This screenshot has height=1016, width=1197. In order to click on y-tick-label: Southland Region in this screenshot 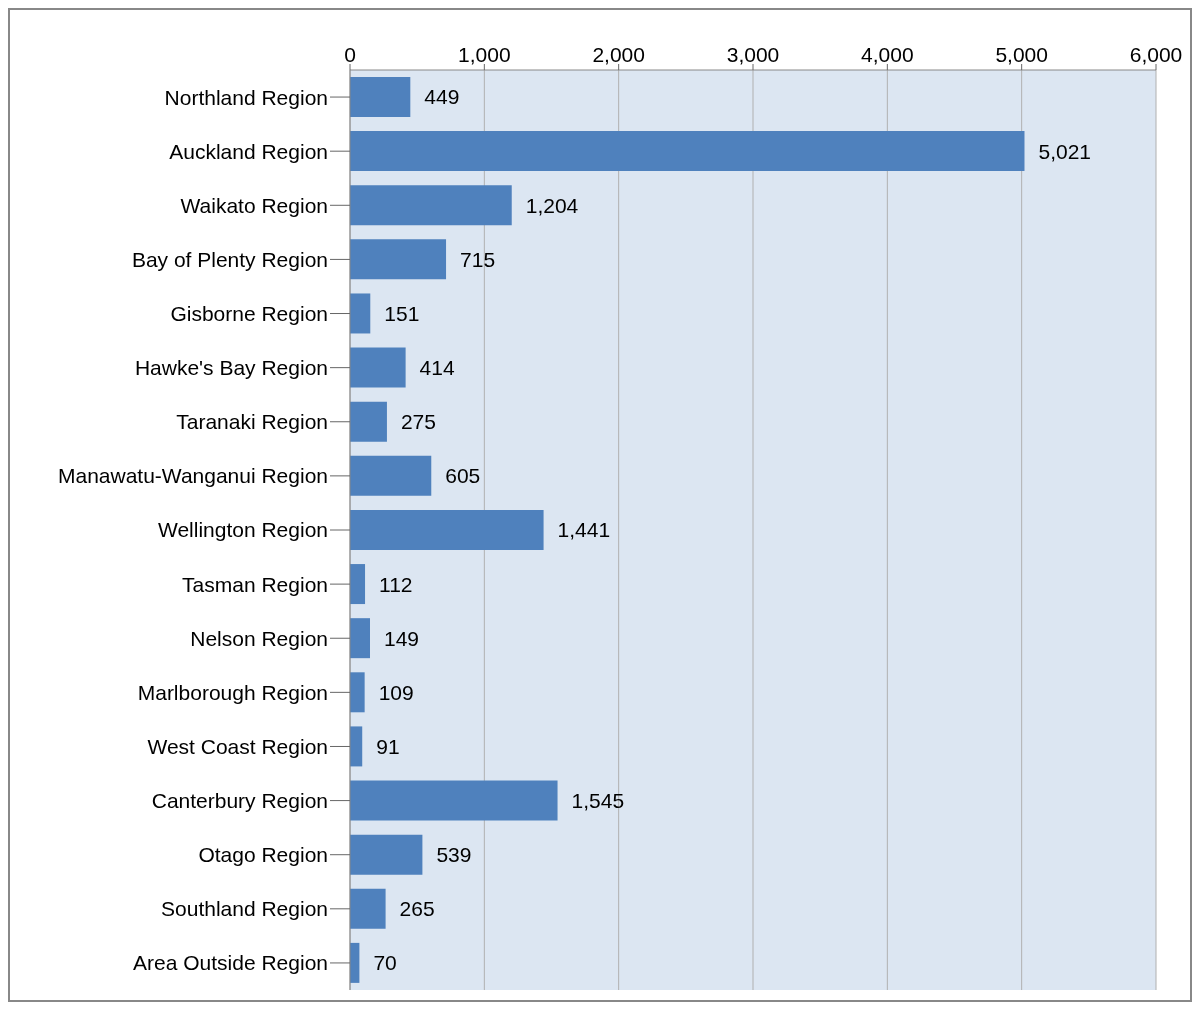, I will do `click(244, 909)`.